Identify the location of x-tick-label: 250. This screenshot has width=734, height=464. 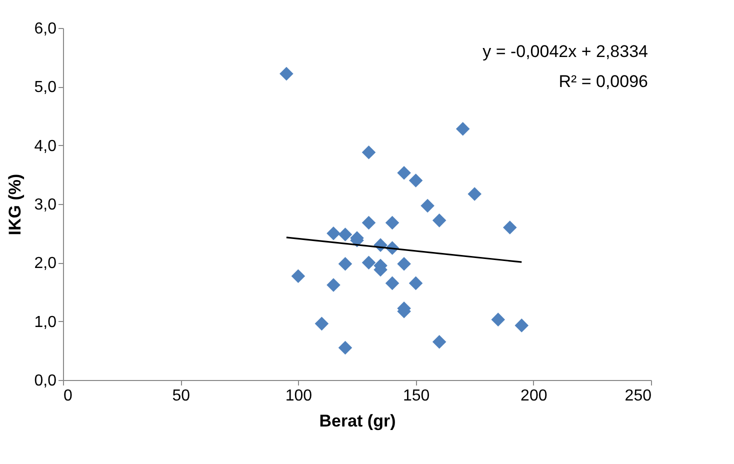
(638, 396).